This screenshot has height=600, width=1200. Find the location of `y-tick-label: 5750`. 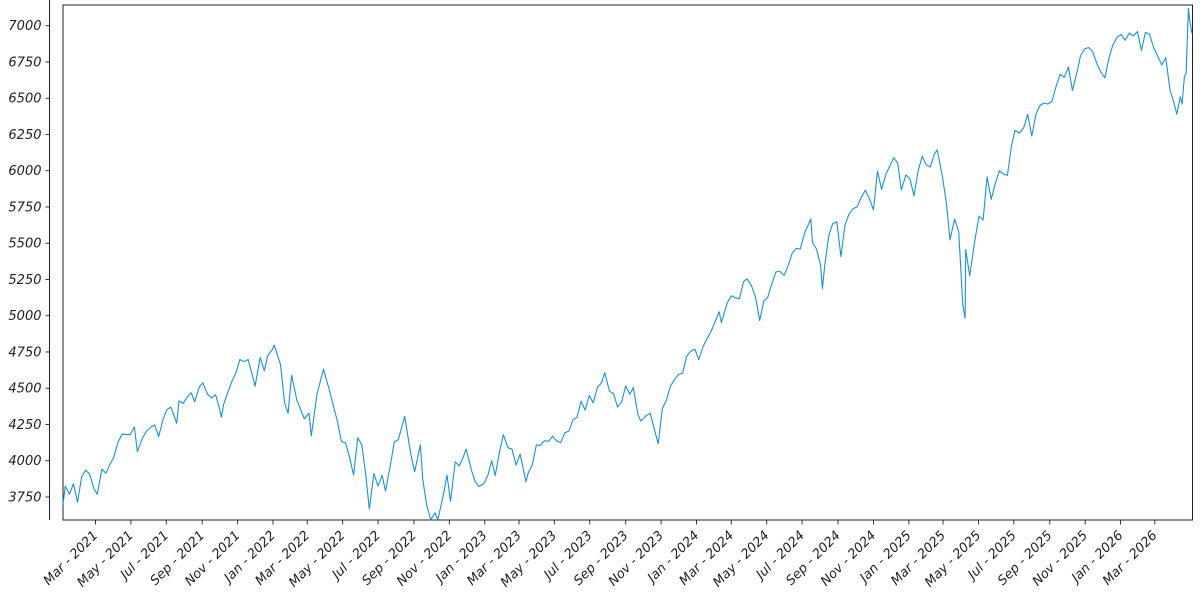

y-tick-label: 5750 is located at coordinates (24, 207).